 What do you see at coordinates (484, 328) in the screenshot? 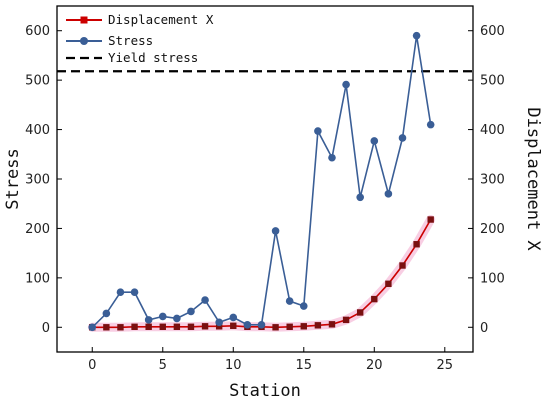
I see `y-right-tick-label: 0` at bounding box center [484, 328].